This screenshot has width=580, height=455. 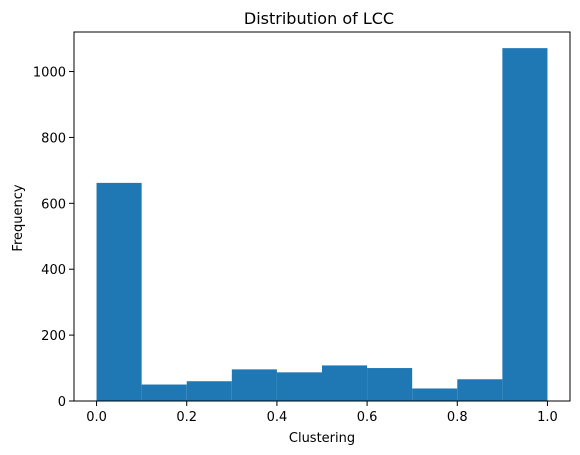 I want to click on x-axis-ticks: 0.0 0.2 0.4 0.6 0.8 1.0, so click(x=322, y=413).